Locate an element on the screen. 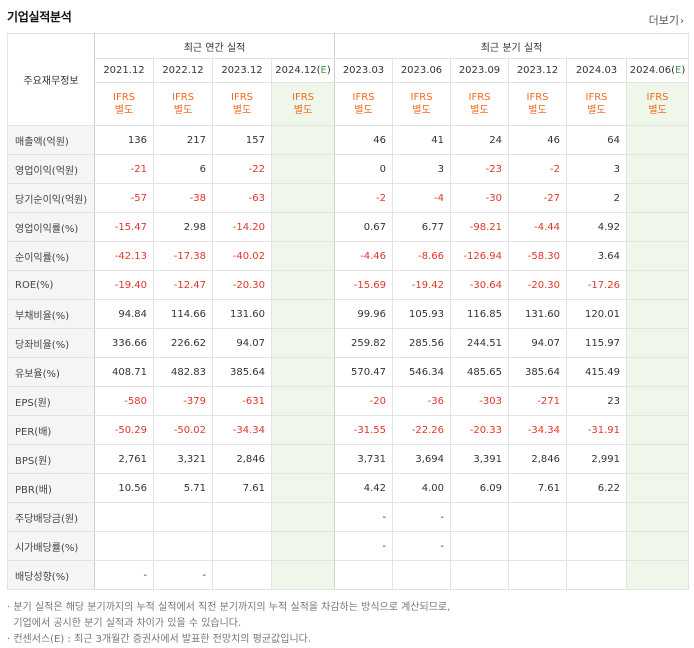 This screenshot has height=648, width=694. table-row: 시가배당률(%) - - is located at coordinates (348, 546).